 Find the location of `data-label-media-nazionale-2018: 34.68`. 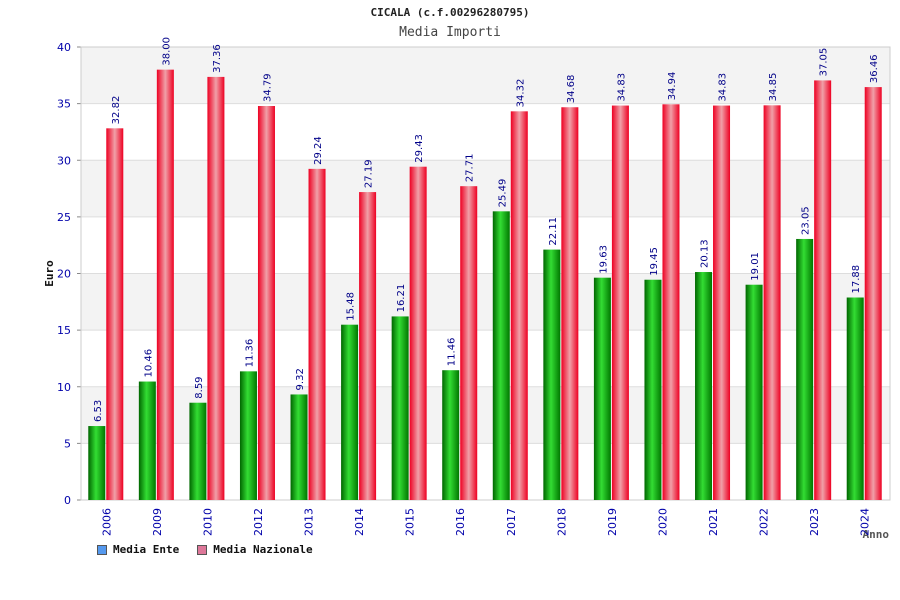

data-label-media-nazionale-2018: 34.68 is located at coordinates (571, 89).